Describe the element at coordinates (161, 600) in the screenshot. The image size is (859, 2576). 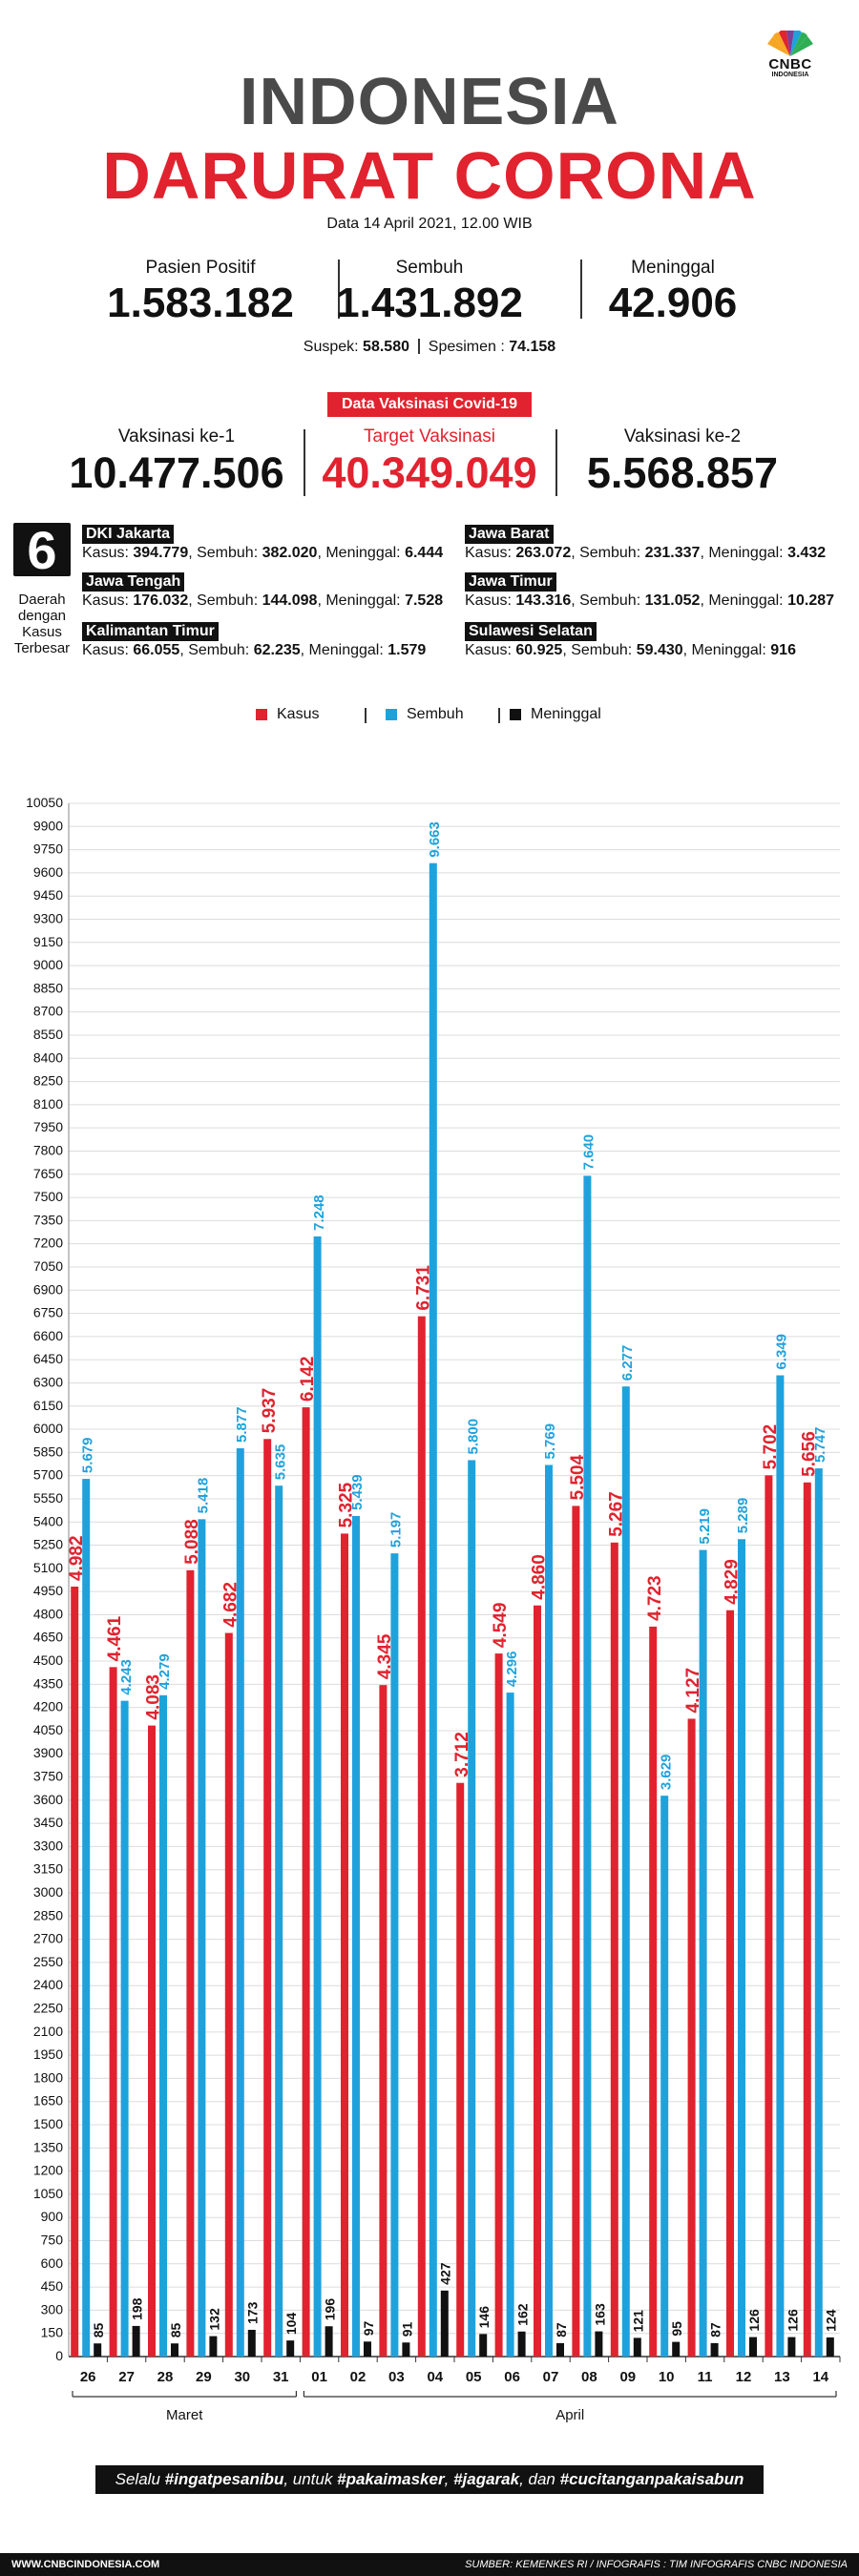
I see `kasus-value: 176.032` at that location.